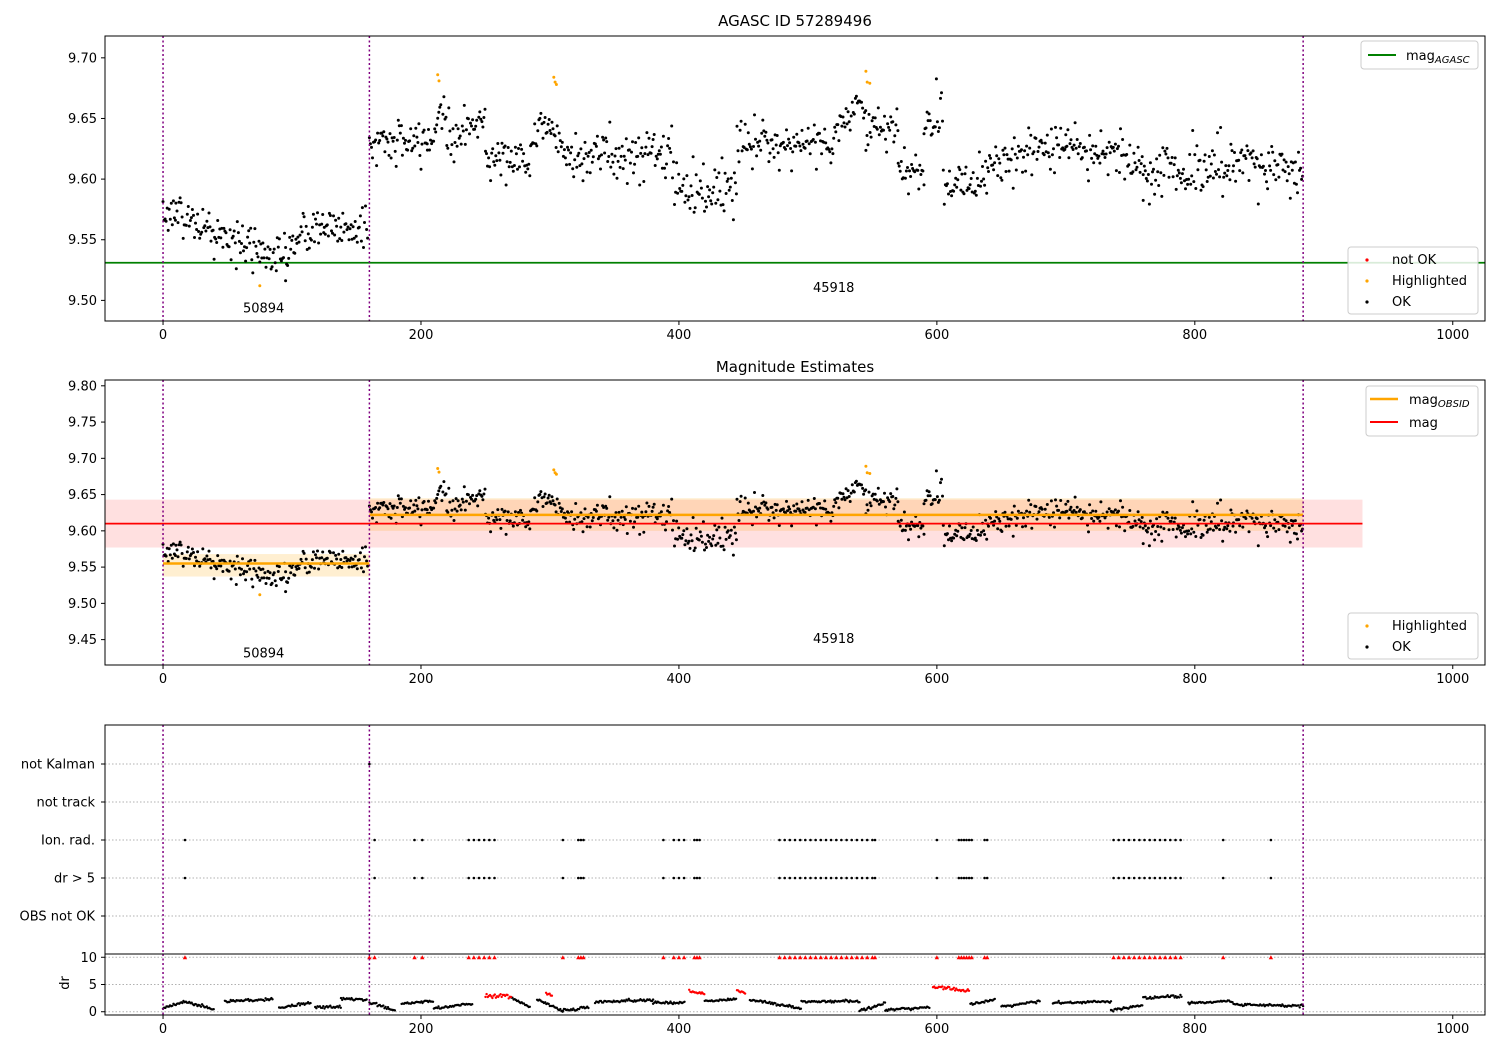 This screenshot has height=1054, width=1500. Describe the element at coordinates (1194, 335) in the screenshot. I see `x-tick-label: 800` at that location.